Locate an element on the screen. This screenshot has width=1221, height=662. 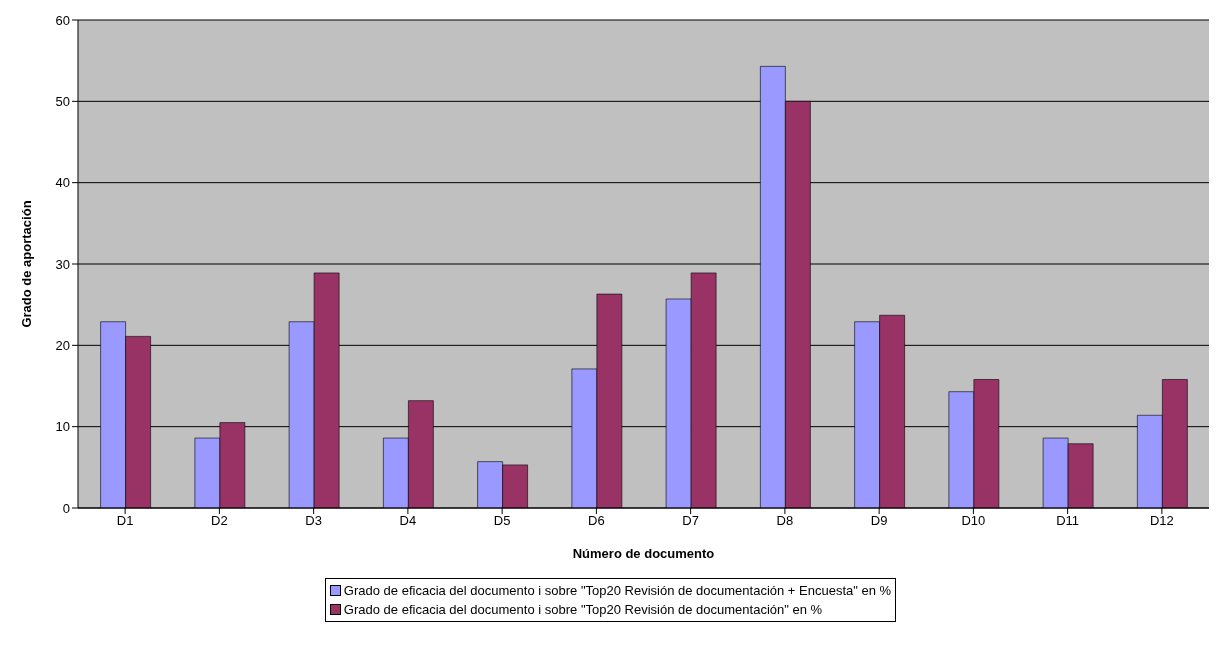
y-tick-label: 0 is located at coordinates (66, 508).